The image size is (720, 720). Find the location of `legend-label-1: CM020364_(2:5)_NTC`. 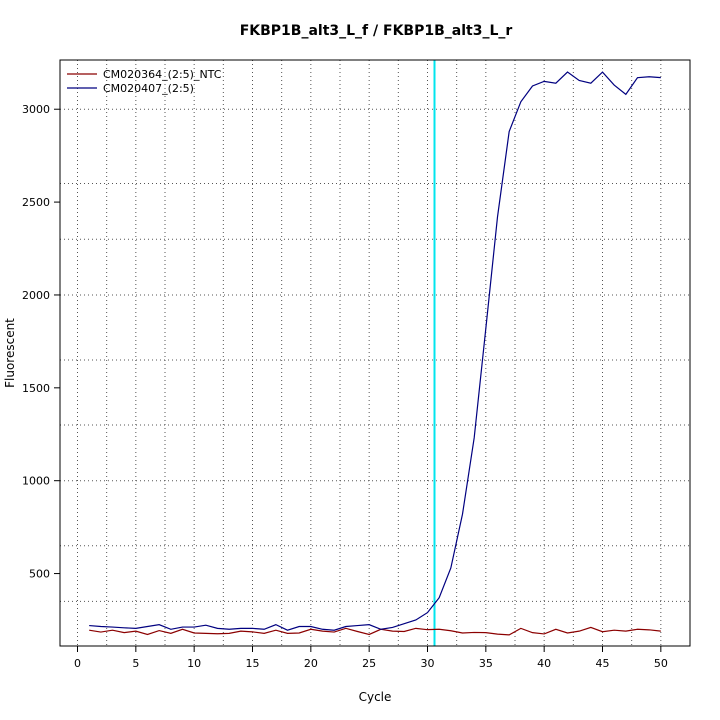

legend-label-1: CM020364_(2:5)_NTC is located at coordinates (162, 74).